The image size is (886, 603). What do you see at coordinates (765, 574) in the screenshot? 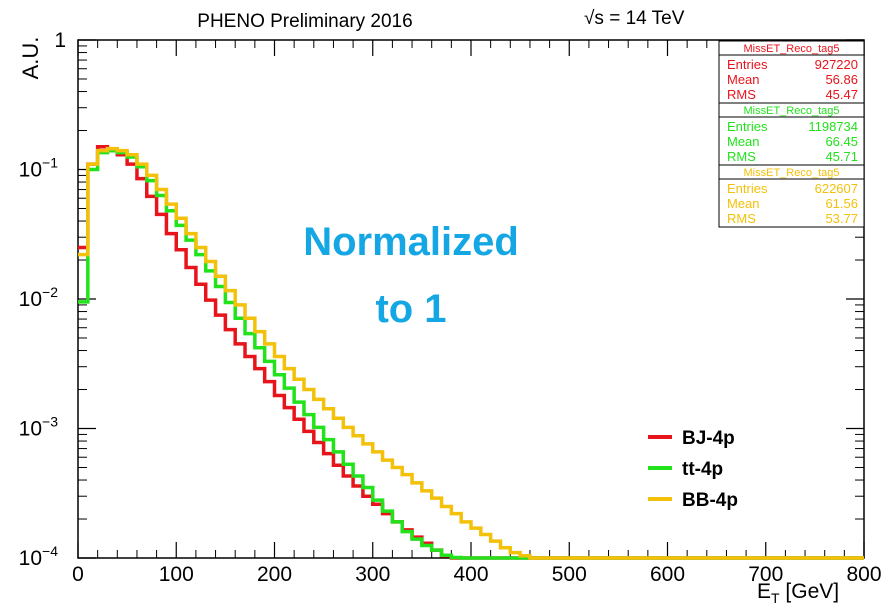
I see `x-tick-label: 700` at bounding box center [765, 574].